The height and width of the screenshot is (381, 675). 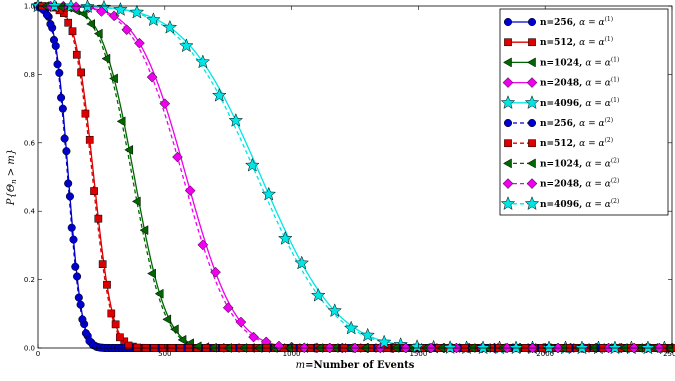 I want to click on legend-label: n=1024, α = α(2), so click(x=579, y=163).